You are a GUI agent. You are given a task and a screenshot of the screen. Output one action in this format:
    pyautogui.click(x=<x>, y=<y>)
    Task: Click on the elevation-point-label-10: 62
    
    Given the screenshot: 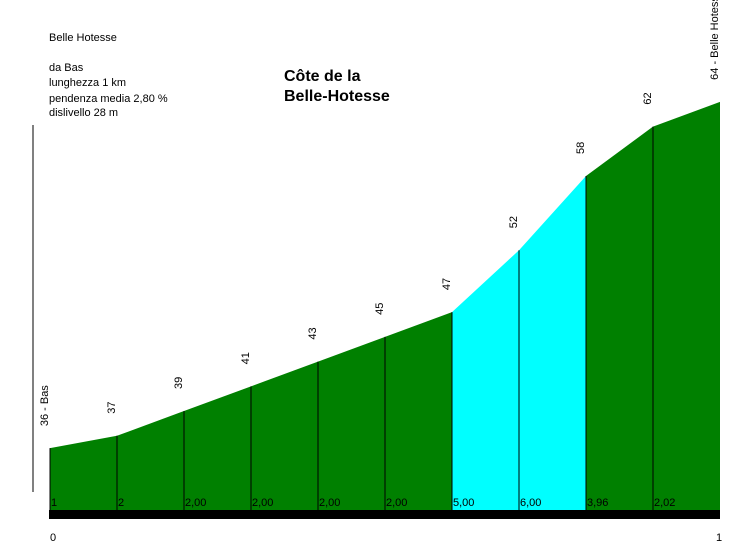 What is the action you would take?
    pyautogui.click(x=648, y=98)
    